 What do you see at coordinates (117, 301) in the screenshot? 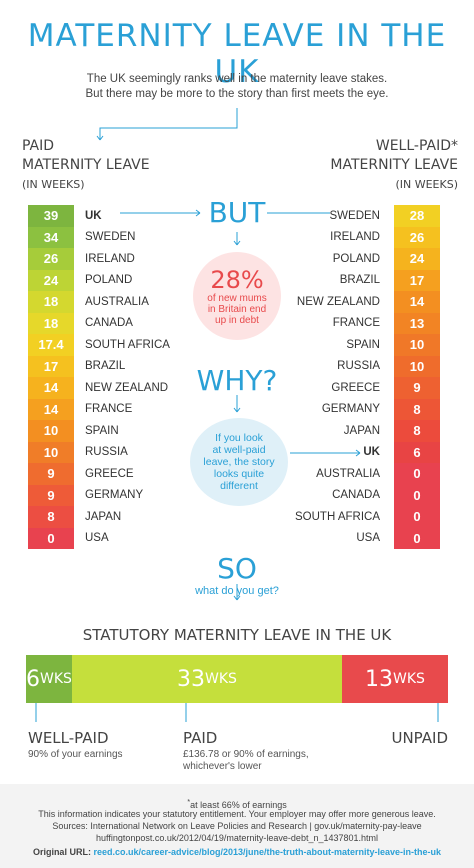
I see `left-country-label: AUSTRALIA` at bounding box center [117, 301].